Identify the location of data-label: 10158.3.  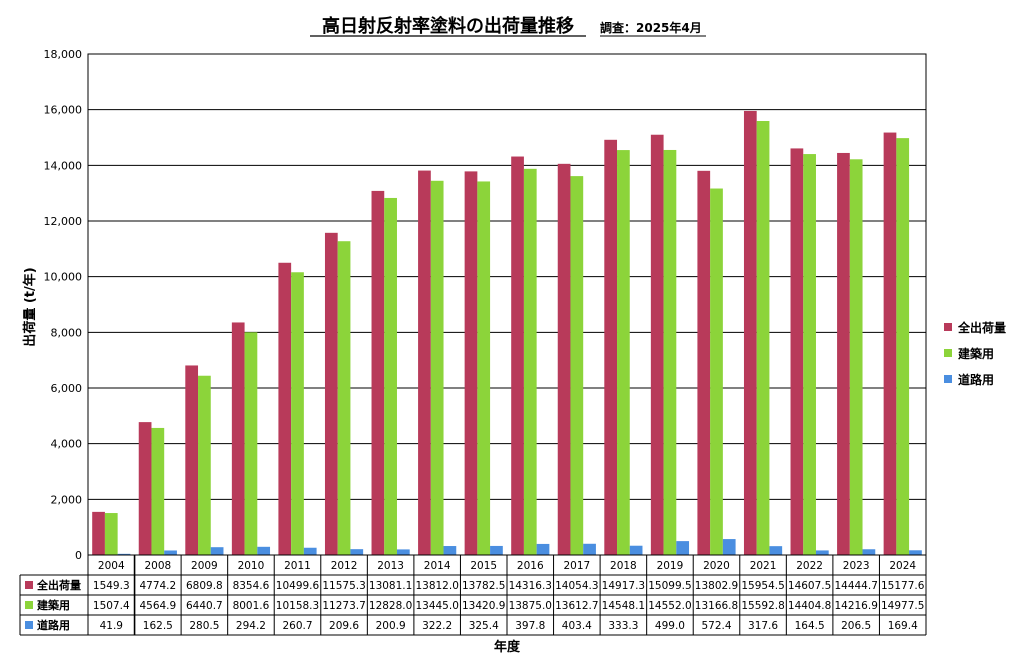
(297, 606).